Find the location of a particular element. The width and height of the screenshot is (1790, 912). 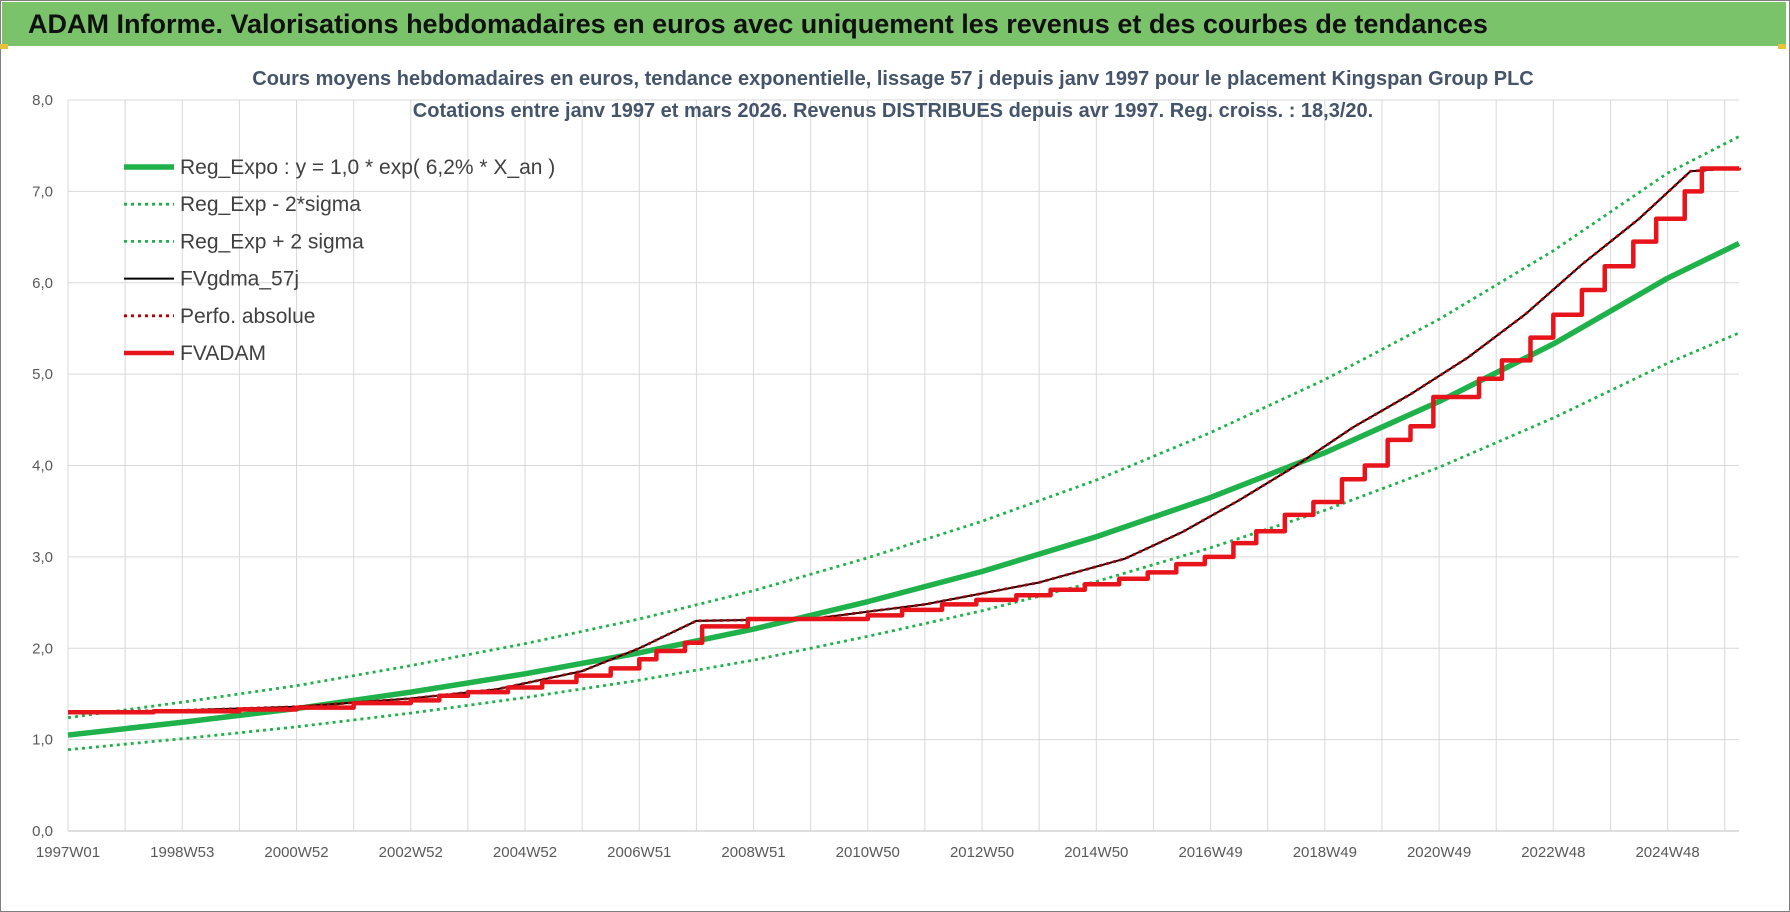

legend-label: FVADAM is located at coordinates (223, 353).